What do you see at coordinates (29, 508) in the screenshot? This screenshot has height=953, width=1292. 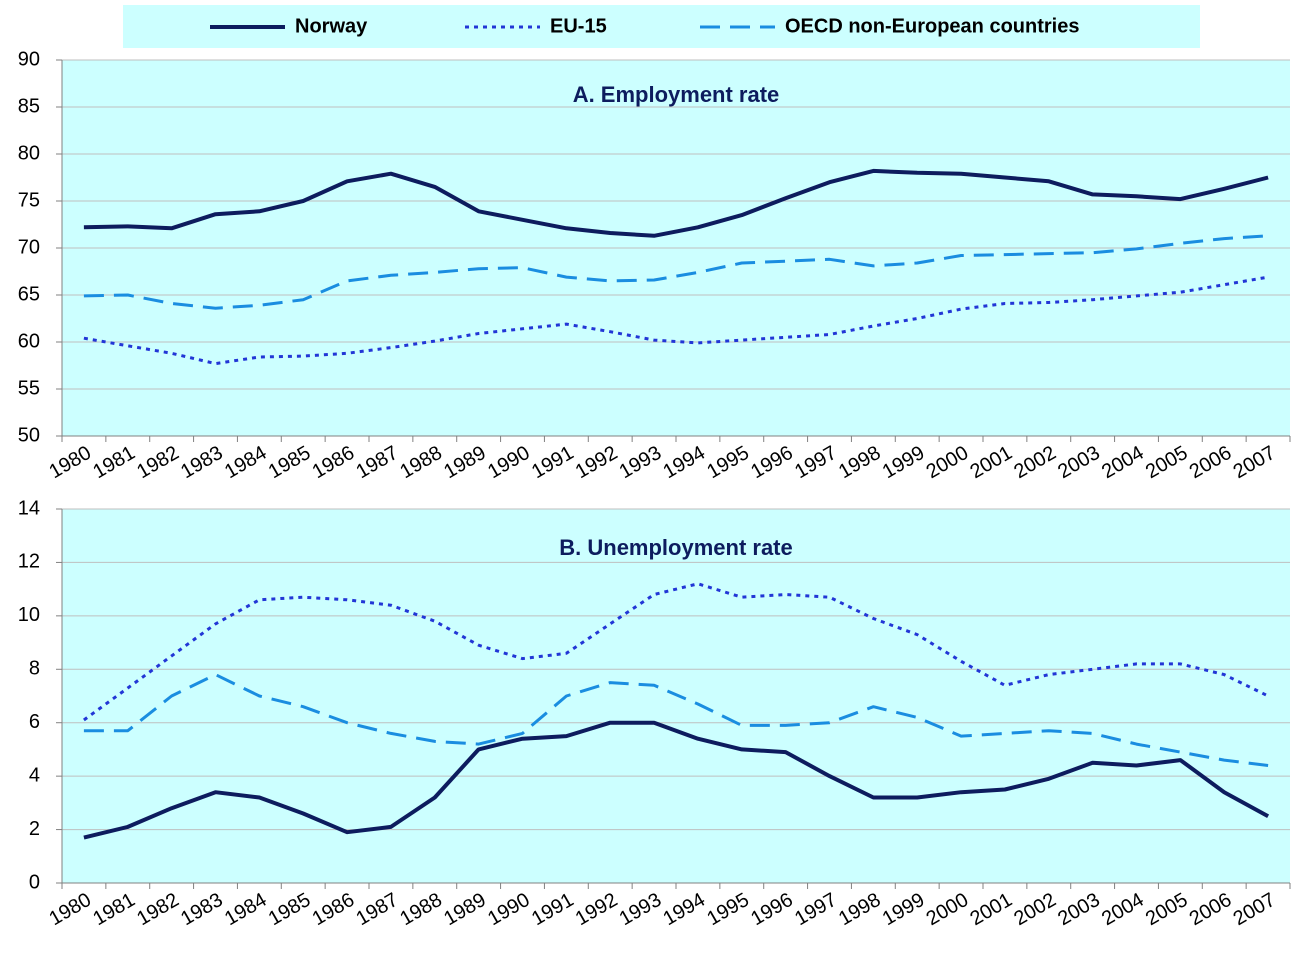 I see `y-tick-label: 14` at bounding box center [29, 508].